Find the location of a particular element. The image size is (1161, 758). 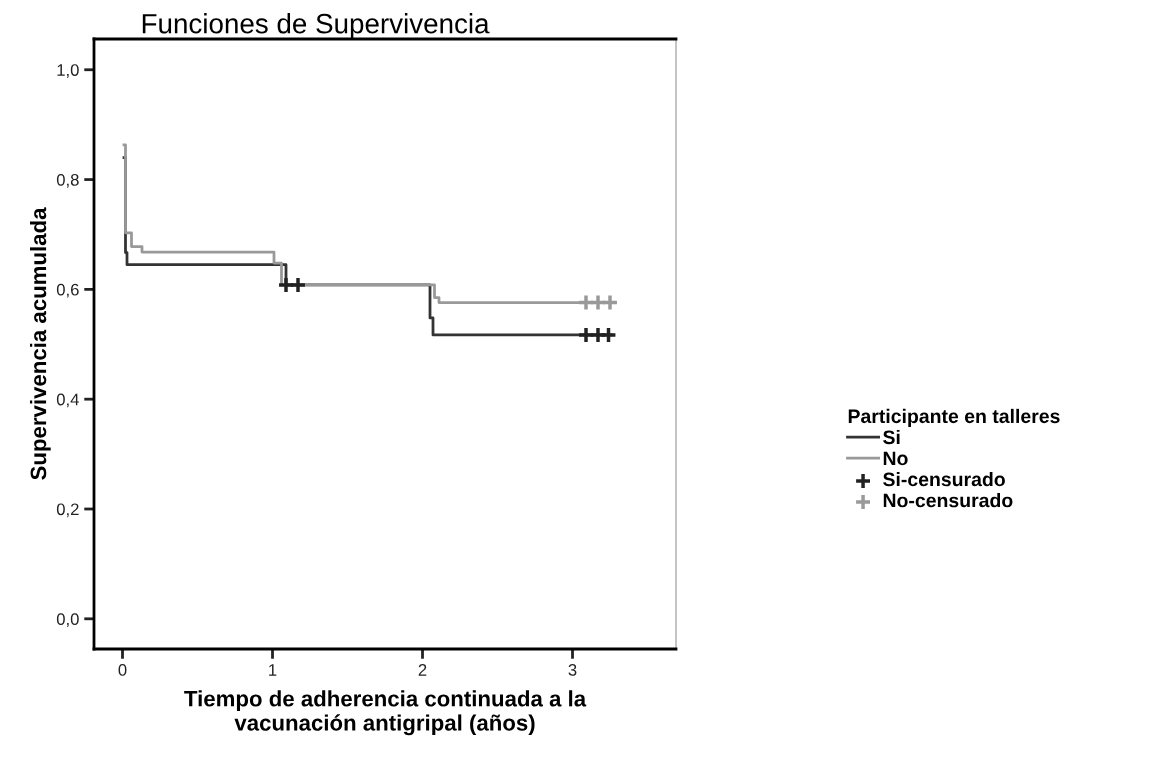

x-tick-label: 3 is located at coordinates (572, 670).